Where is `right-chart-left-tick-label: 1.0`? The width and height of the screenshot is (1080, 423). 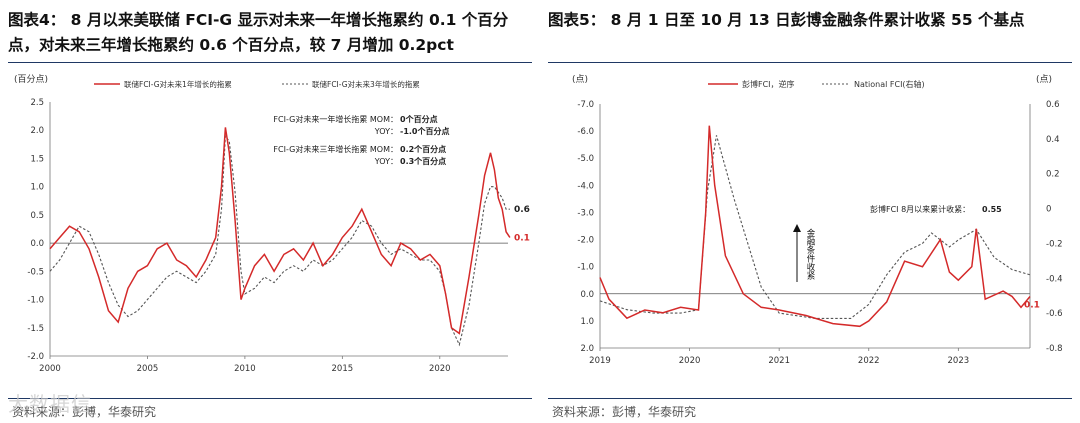
right-chart-left-tick-label: 1.0 is located at coordinates (587, 322).